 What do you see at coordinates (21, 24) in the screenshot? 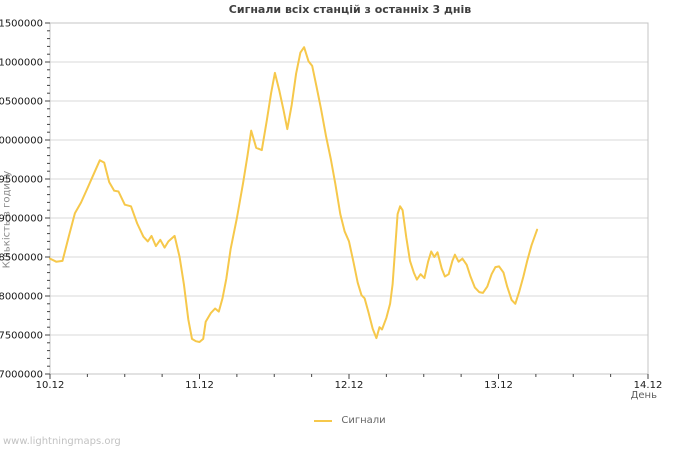
I see `svg-text: 11500000` at bounding box center [21, 24].